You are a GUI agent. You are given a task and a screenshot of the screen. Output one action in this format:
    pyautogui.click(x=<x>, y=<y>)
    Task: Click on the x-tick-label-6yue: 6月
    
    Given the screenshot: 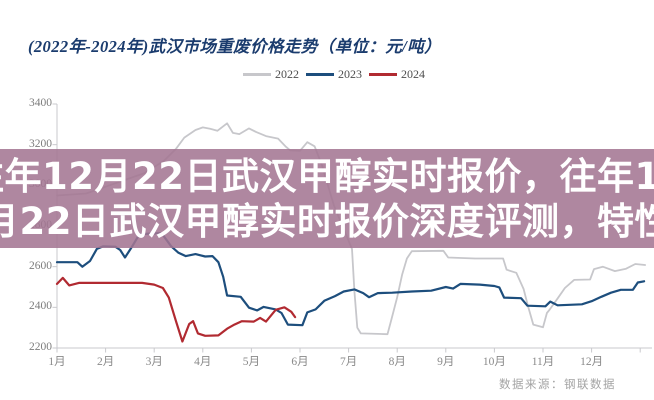 What is the action you would take?
    pyautogui.click(x=300, y=362)
    